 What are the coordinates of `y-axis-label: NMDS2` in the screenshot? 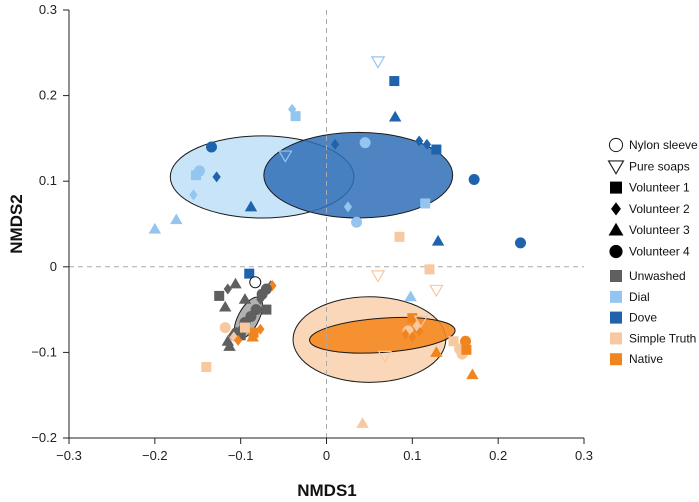 It's located at (16, 224).